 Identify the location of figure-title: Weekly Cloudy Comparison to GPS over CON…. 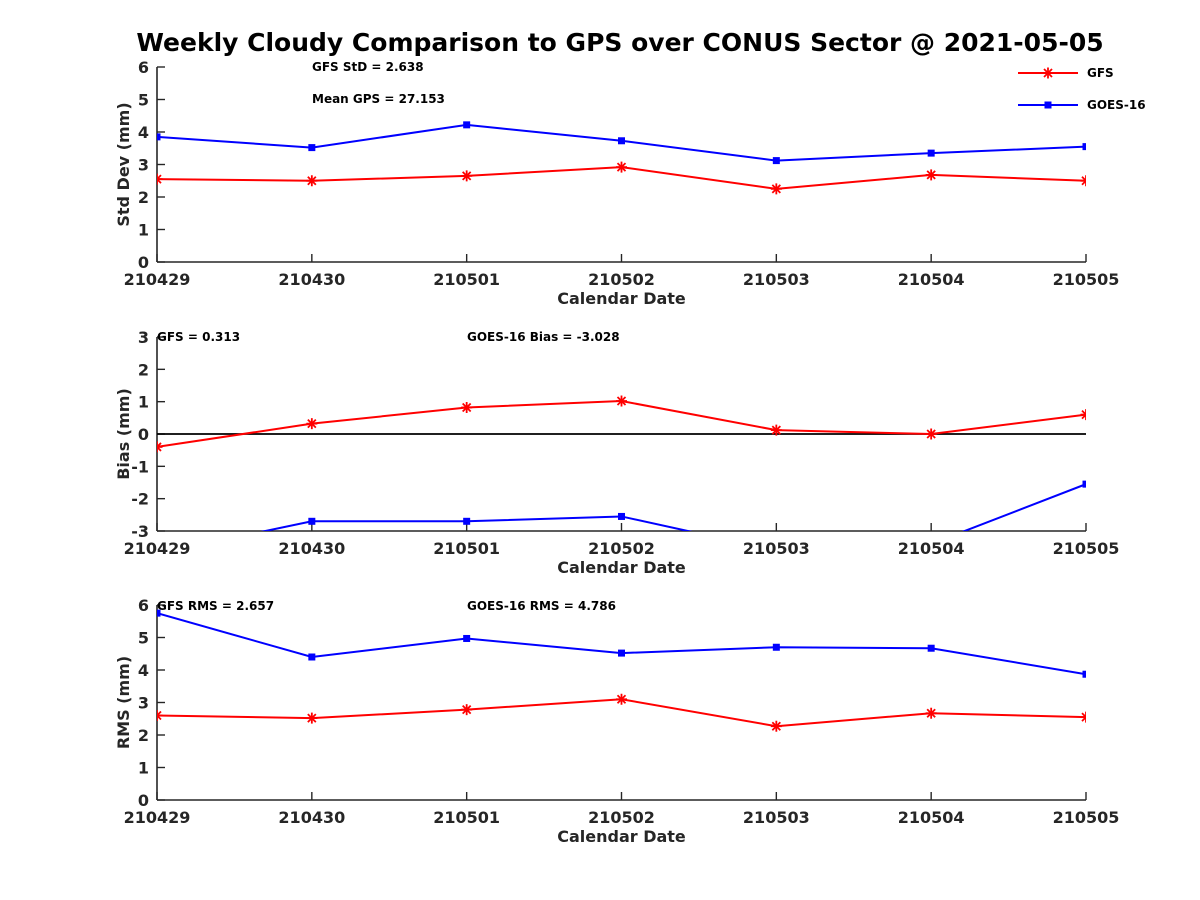
(620, 42).